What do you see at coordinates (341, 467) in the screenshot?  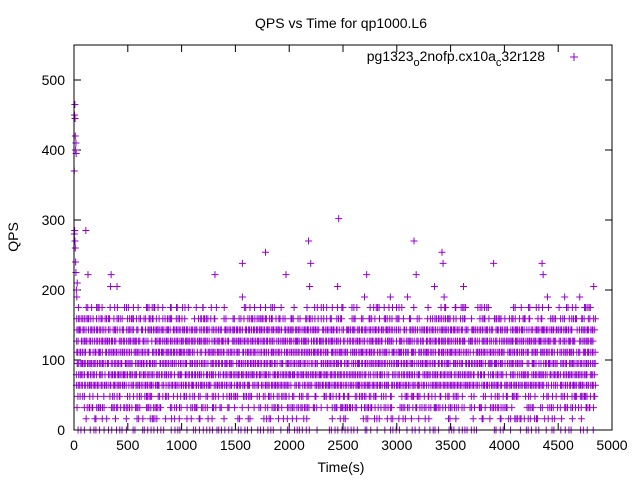 I see `x-axis-label: Time(s)` at bounding box center [341, 467].